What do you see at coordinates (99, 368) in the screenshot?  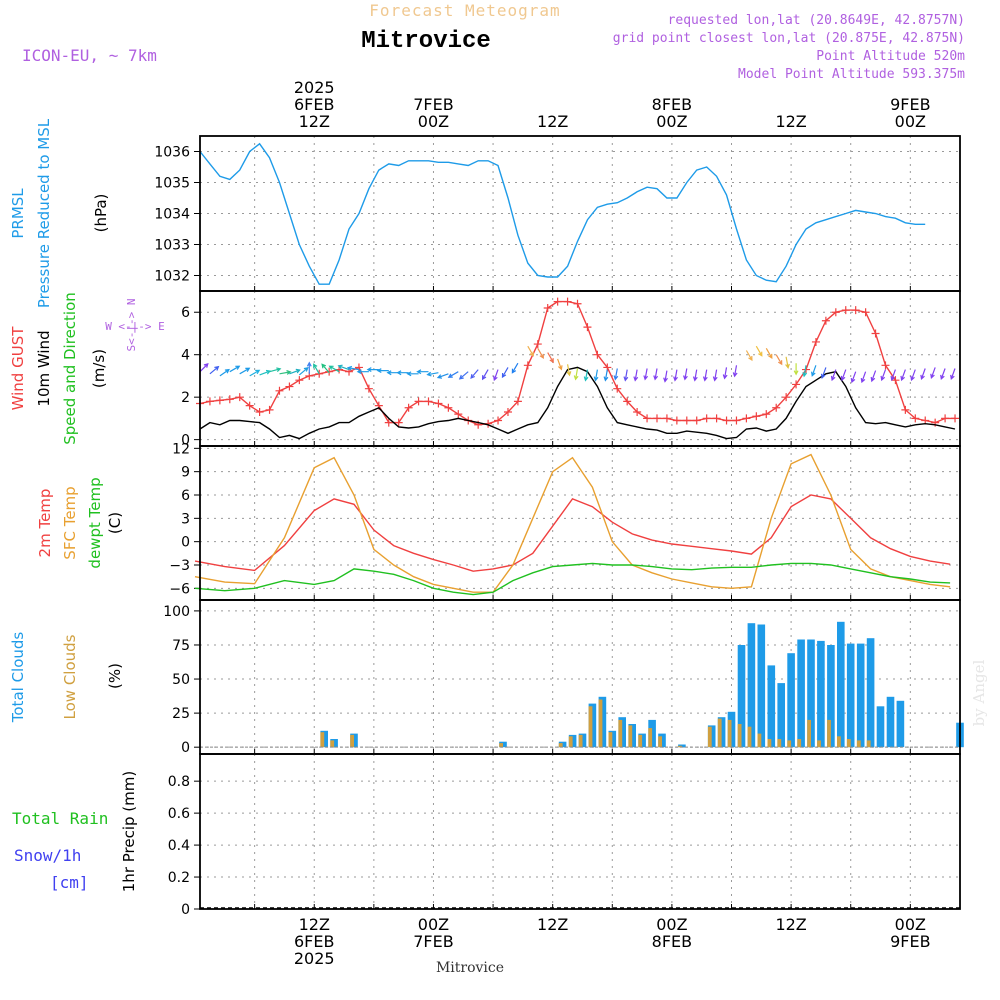 I see `unit-label: (m/s)` at bounding box center [99, 368].